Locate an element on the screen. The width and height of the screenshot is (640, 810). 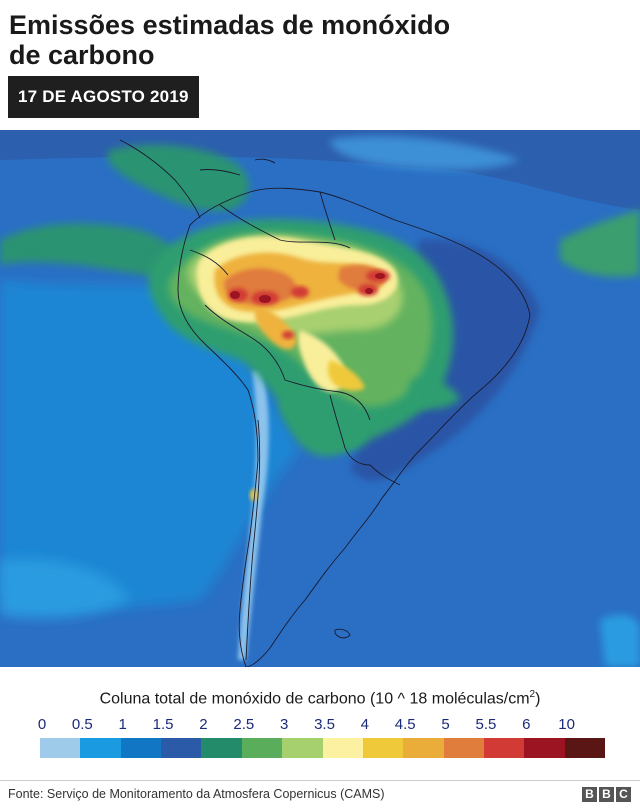
title-line-1: Emissões estimadas de monóxido is located at coordinates (230, 25).